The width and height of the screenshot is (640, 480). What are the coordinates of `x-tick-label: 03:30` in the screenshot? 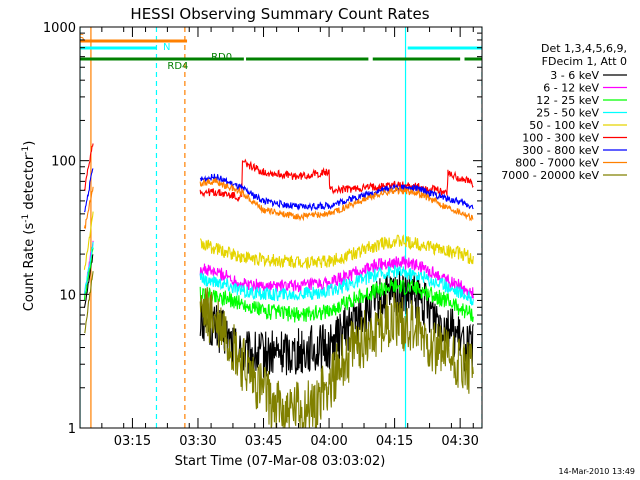 It's located at (197, 441).